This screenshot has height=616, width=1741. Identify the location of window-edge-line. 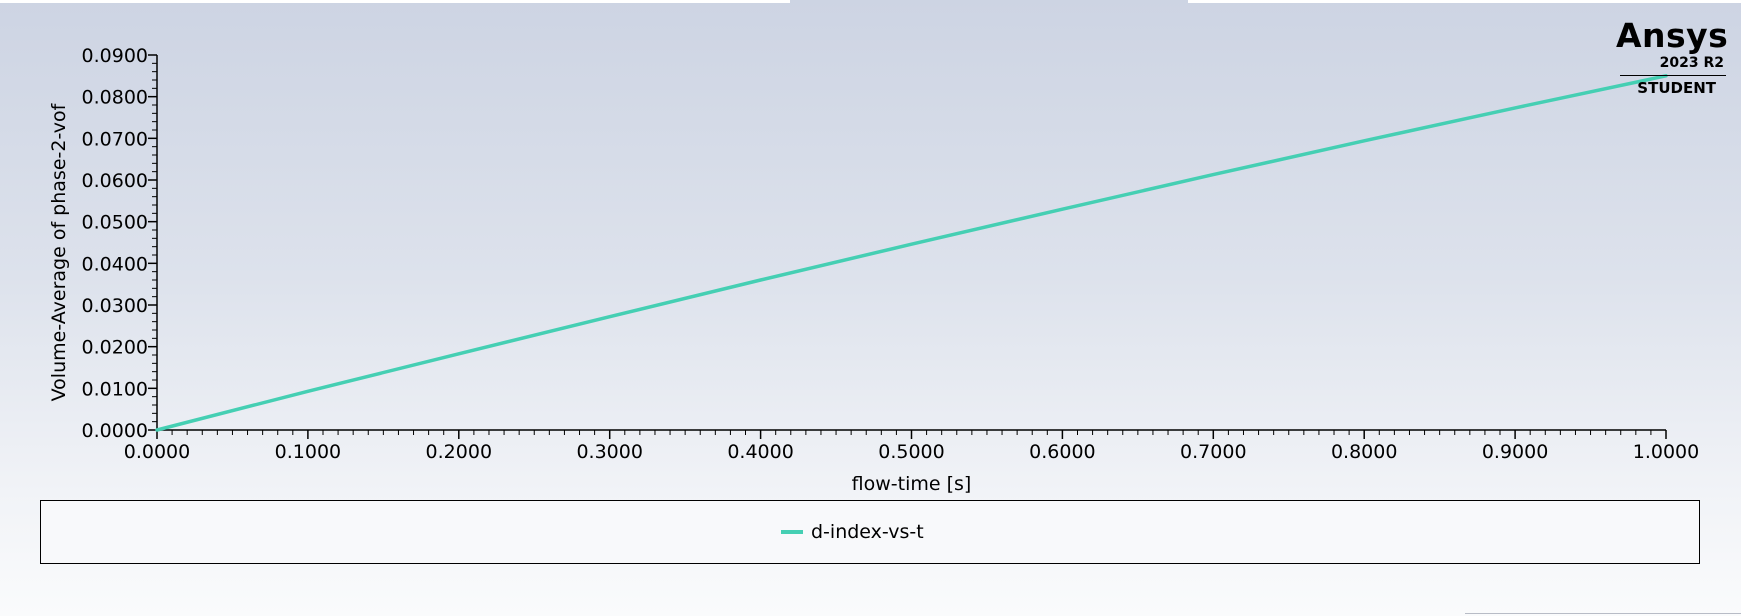
(1603, 613).